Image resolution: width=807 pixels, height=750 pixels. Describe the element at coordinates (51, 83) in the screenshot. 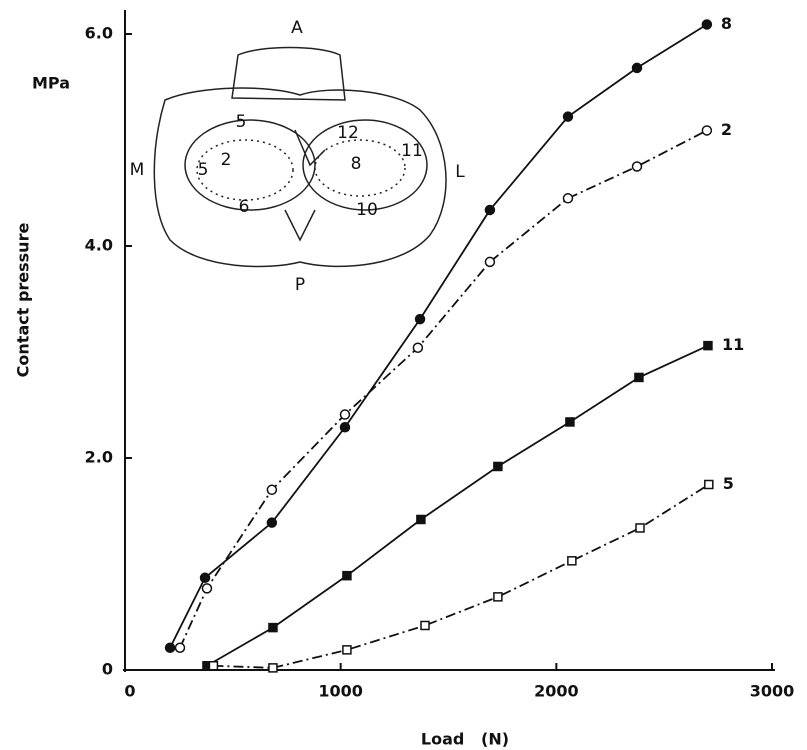

I see `y-unit: MPa` at that location.